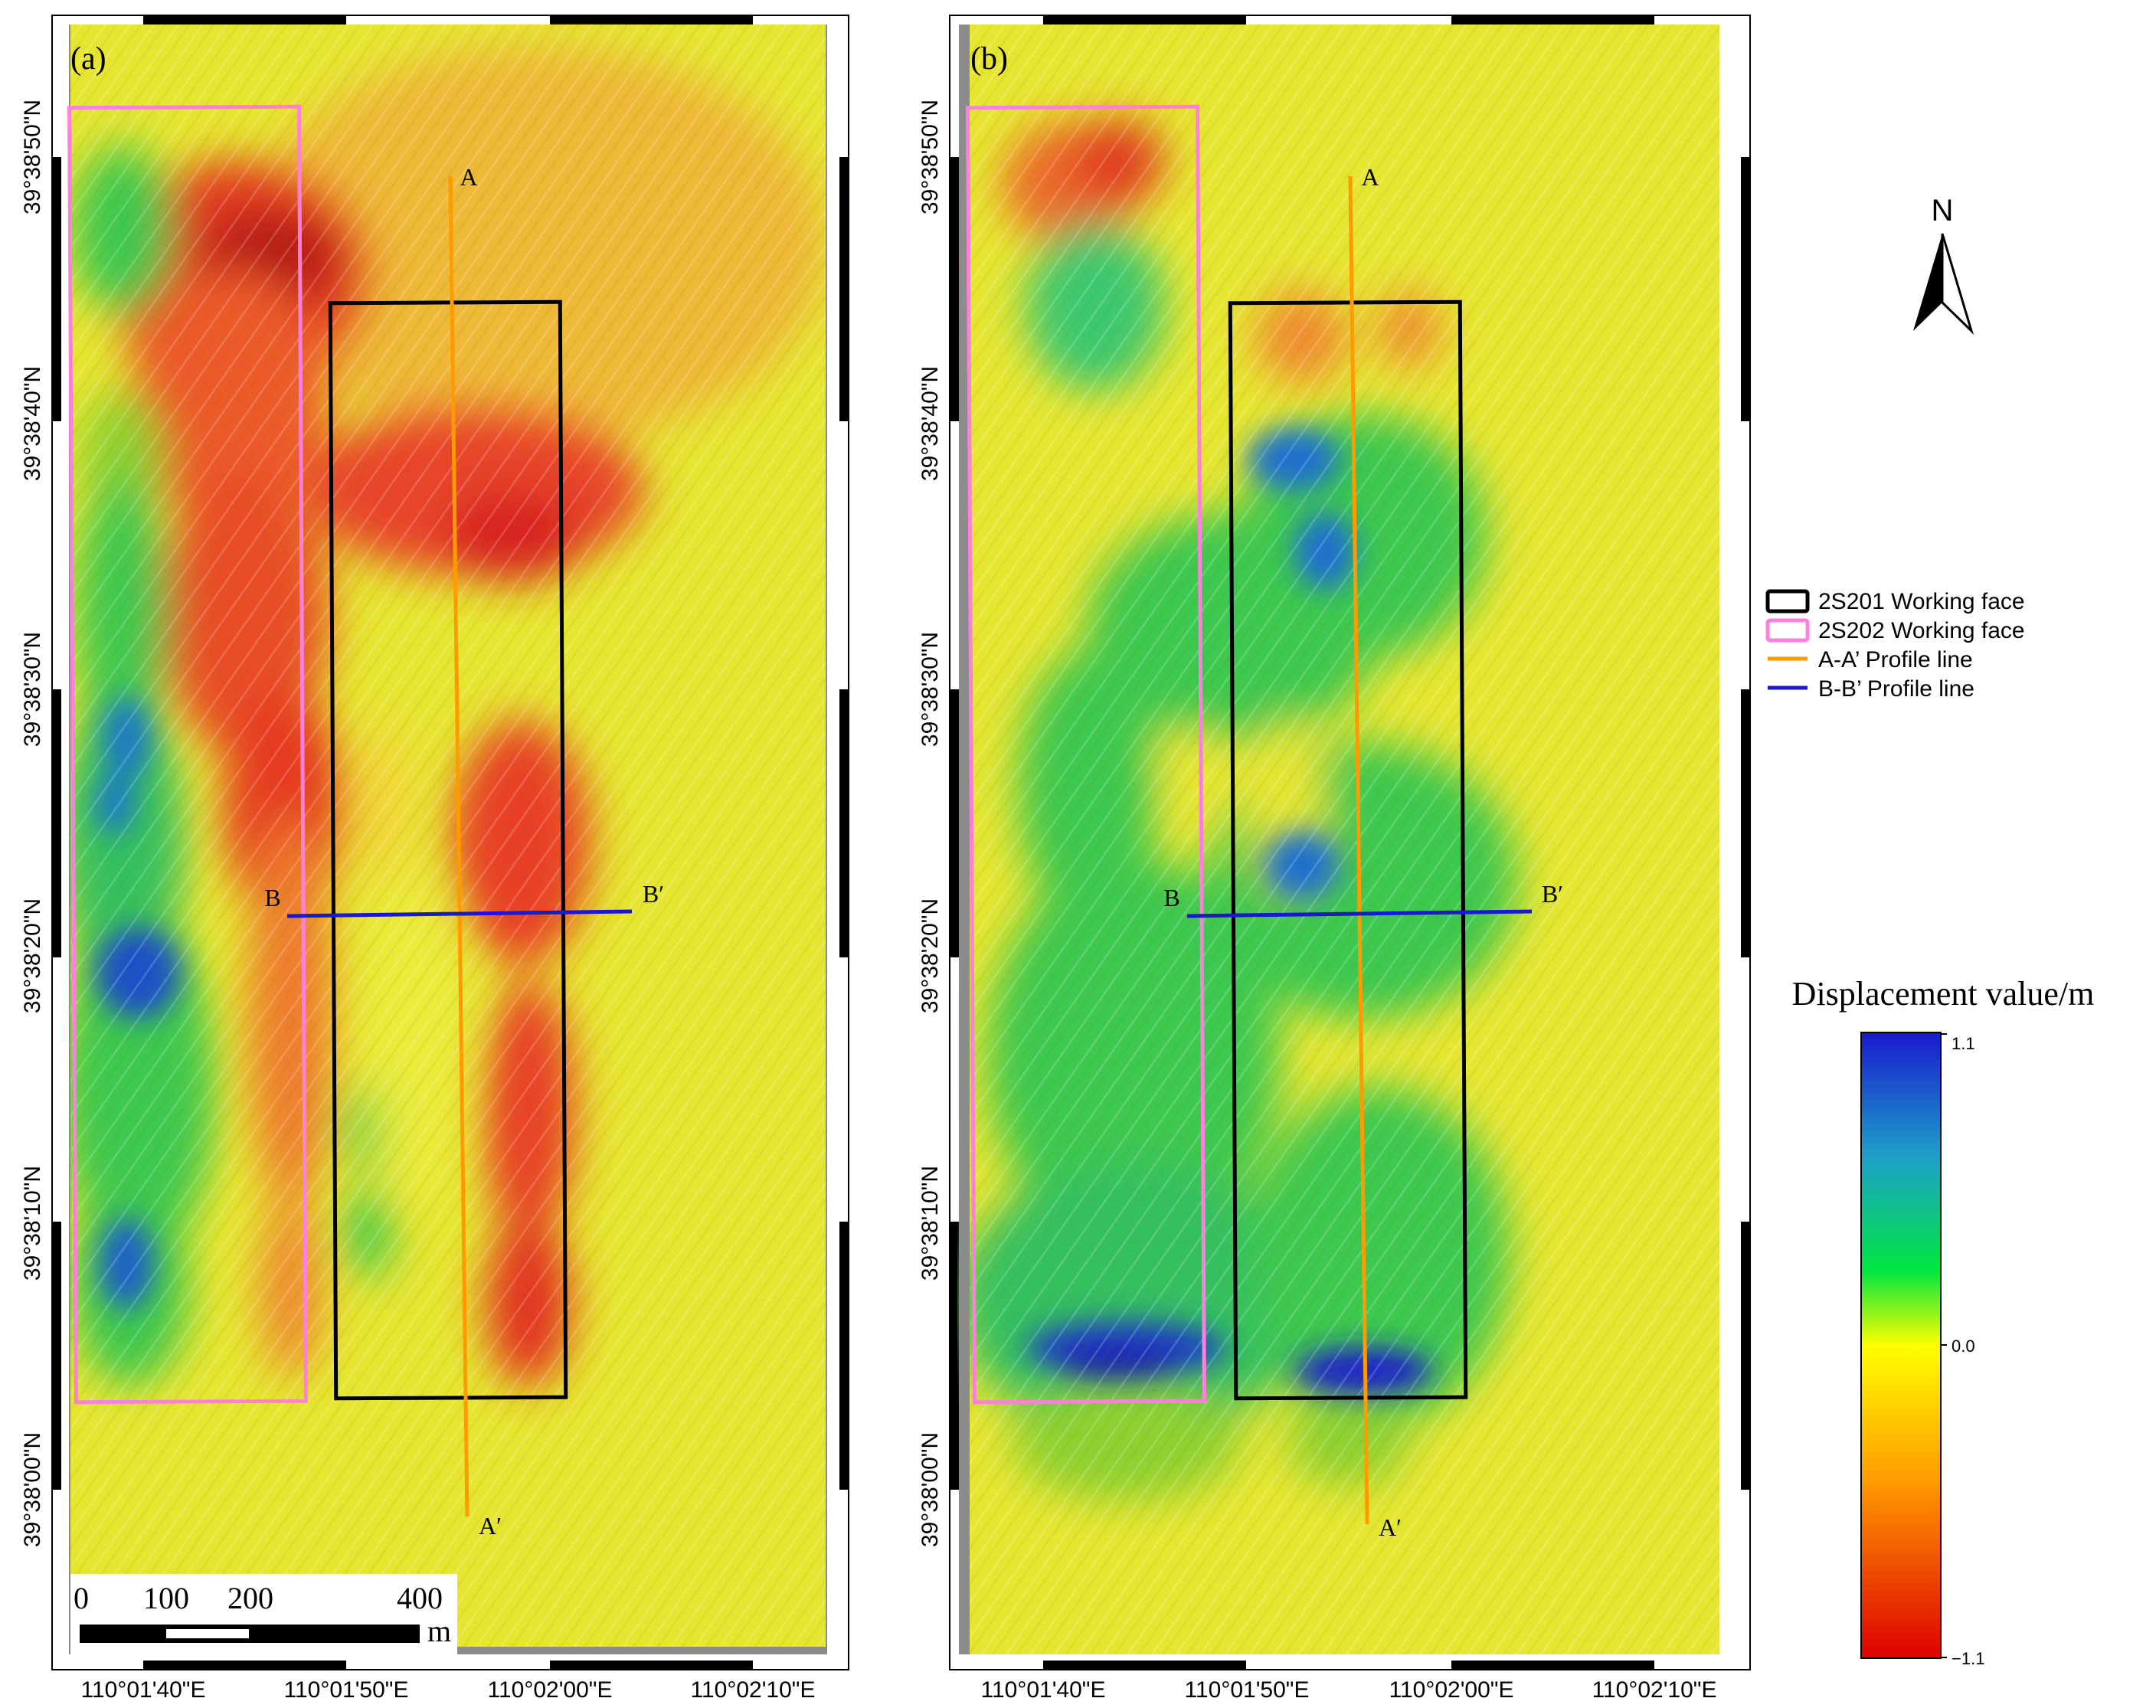  What do you see at coordinates (1359, 850) in the screenshot?
I see `panel-b-aa-profile-line` at bounding box center [1359, 850].